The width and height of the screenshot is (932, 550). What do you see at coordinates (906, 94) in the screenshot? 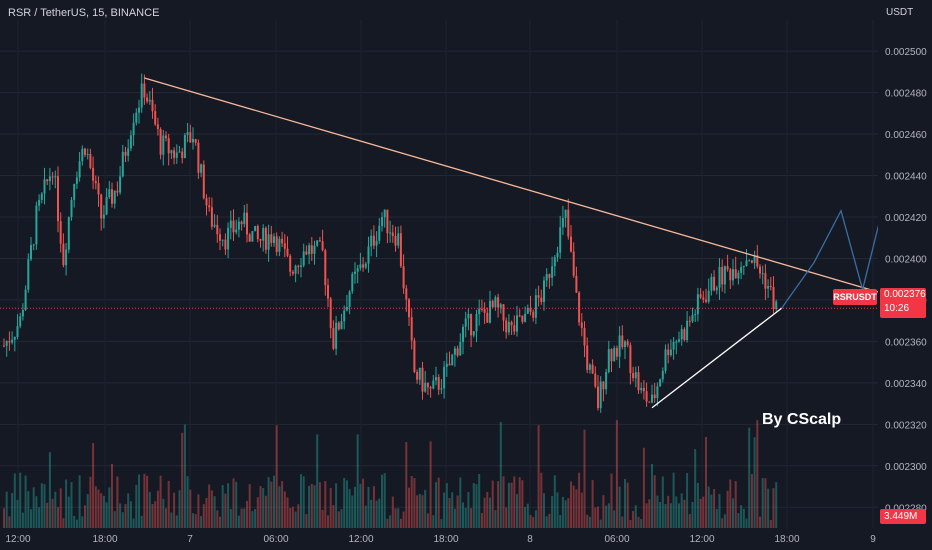
I see `y-tick-label: 0.002480` at bounding box center [906, 94].